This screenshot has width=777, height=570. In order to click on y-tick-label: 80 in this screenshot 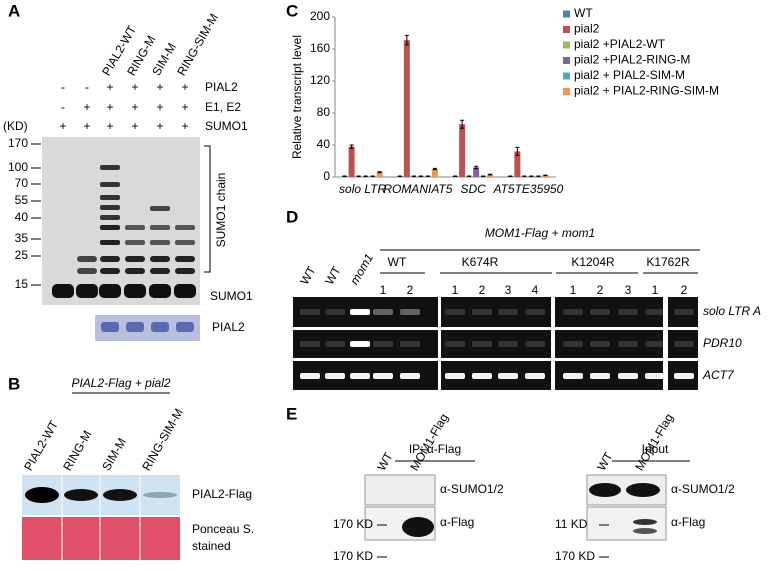, I will do `click(324, 112)`.